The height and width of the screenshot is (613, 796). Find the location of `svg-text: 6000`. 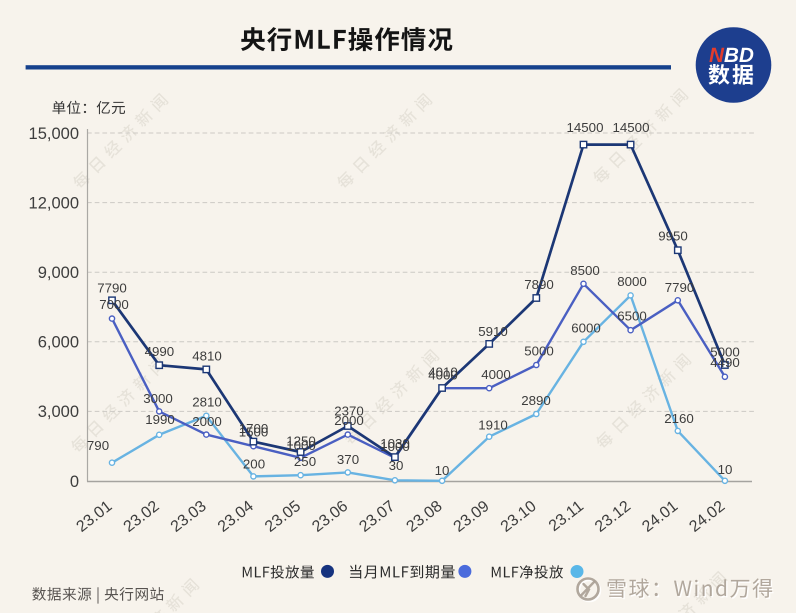

svg-text: 6000 is located at coordinates (586, 327).